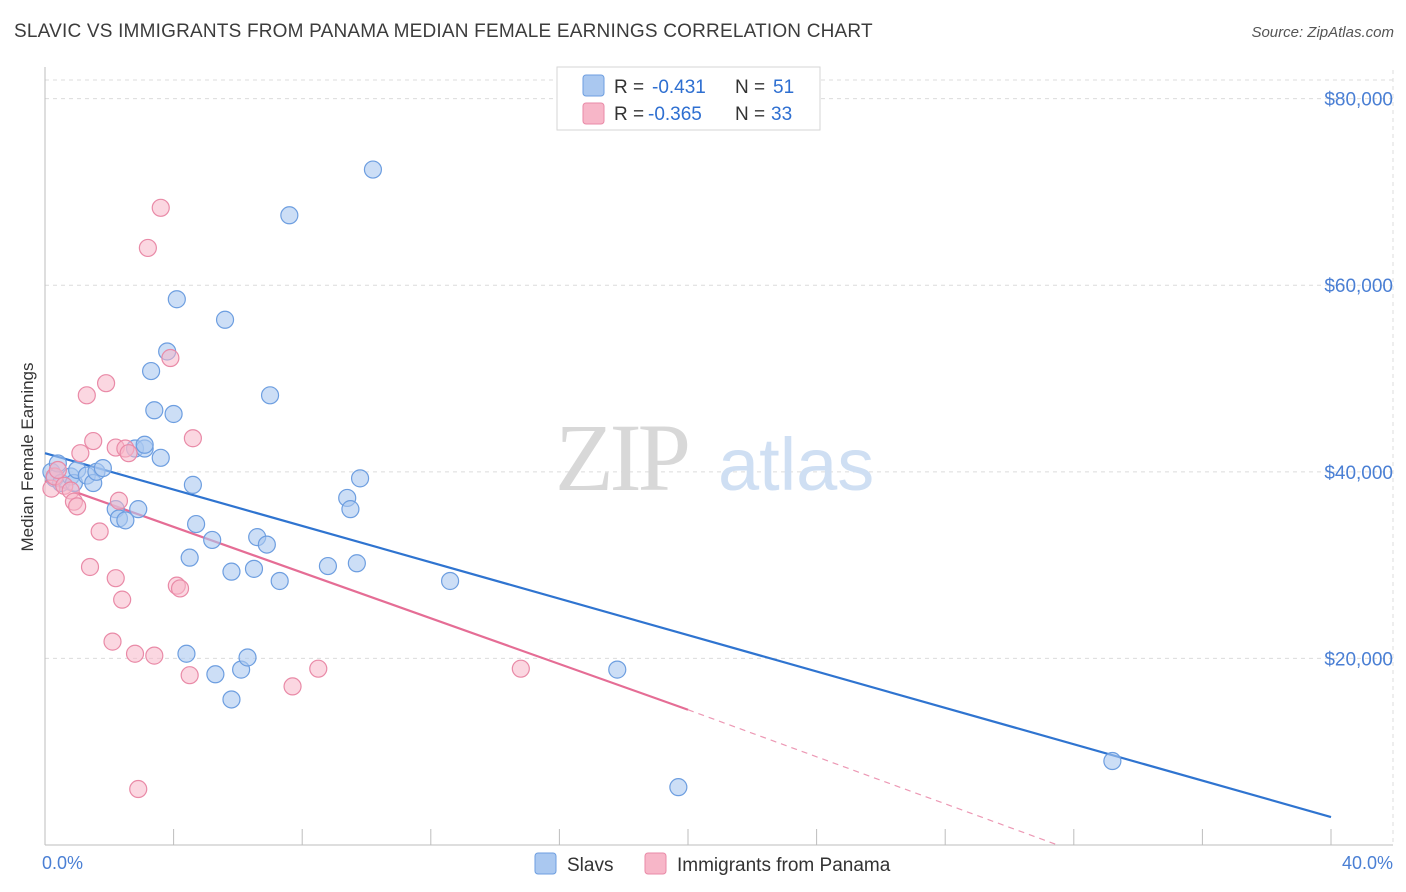 The image size is (1406, 892). I want to click on legend-r-label-slavs: R =, so click(629, 87).